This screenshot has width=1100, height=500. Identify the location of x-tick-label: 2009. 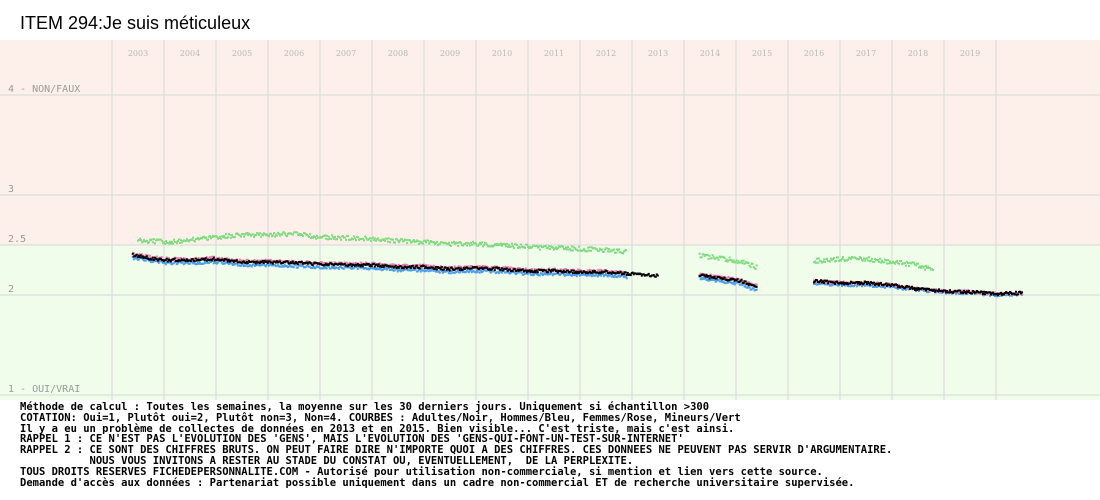
(450, 53).